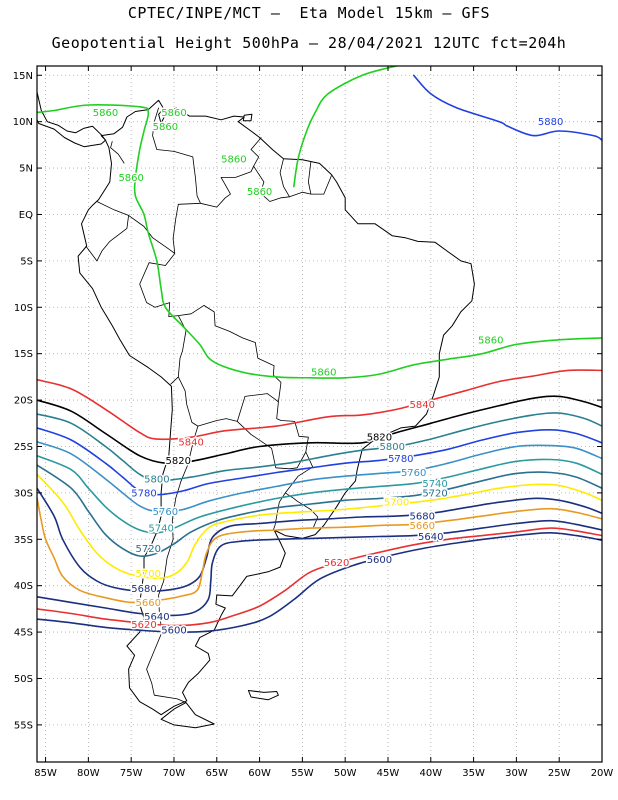 Image resolution: width=618 pixels, height=800 pixels. What do you see at coordinates (23, 725) in the screenshot?
I see `lat-tick-label: 55S` at bounding box center [23, 725].